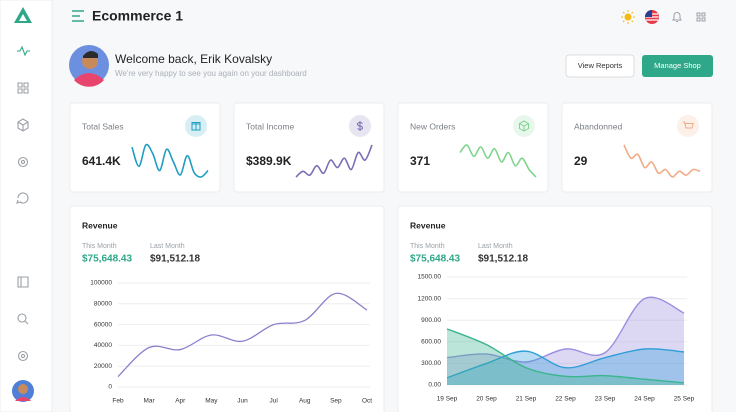 The height and width of the screenshot is (412, 736). I want to click on logo, so click(23, 15).